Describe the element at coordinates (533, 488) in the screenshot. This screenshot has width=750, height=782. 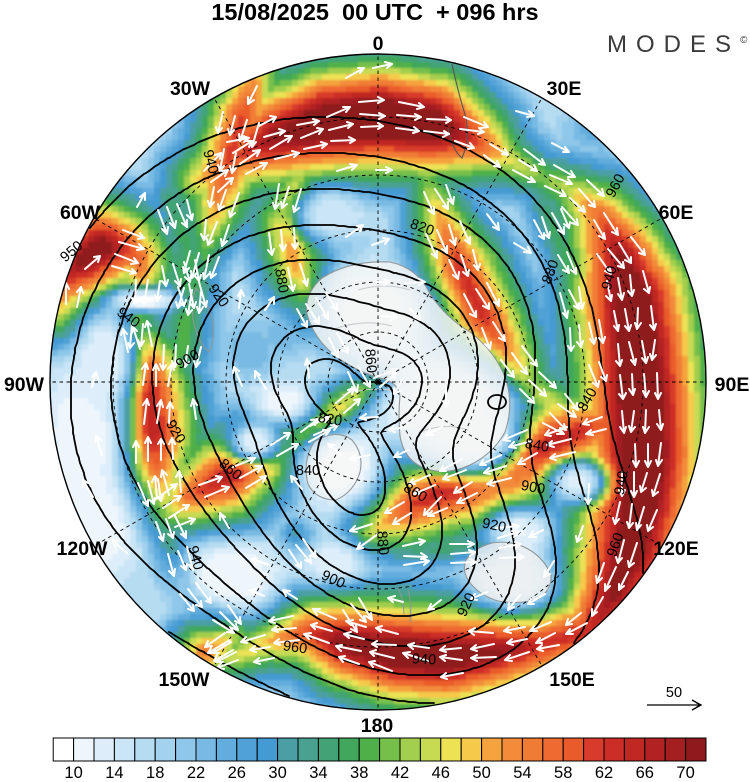
I see `svg-text: 900` at that location.